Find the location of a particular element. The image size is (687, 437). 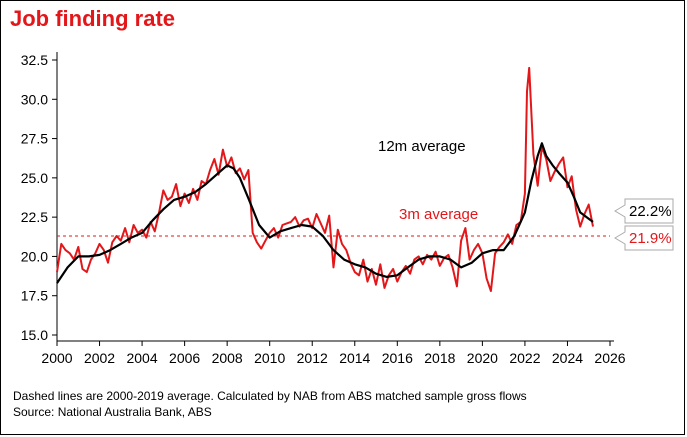

x-tick-label: 2018 is located at coordinates (439, 358).